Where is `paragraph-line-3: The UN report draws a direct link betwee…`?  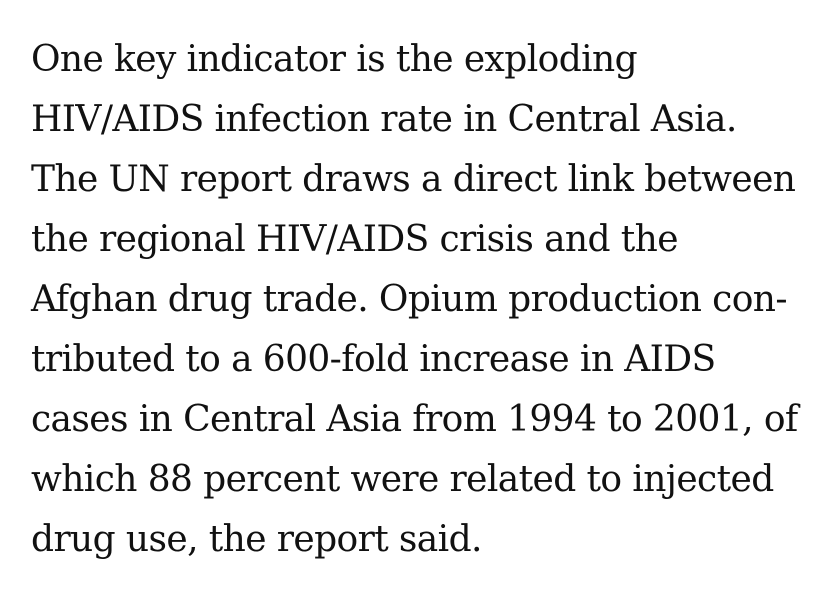
paragraph-line-3: The UN report draws a direct link betwee… is located at coordinates (413, 179).